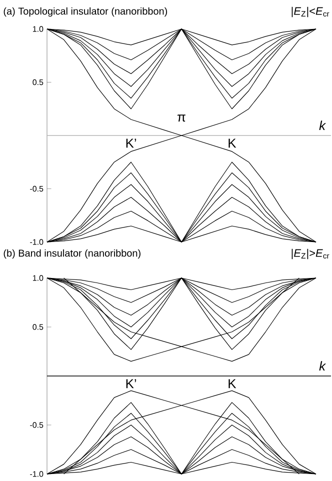 This screenshot has height=481, width=332. I want to click on chart-title: (a) Topological insulator (nanoribbon), so click(86, 12).